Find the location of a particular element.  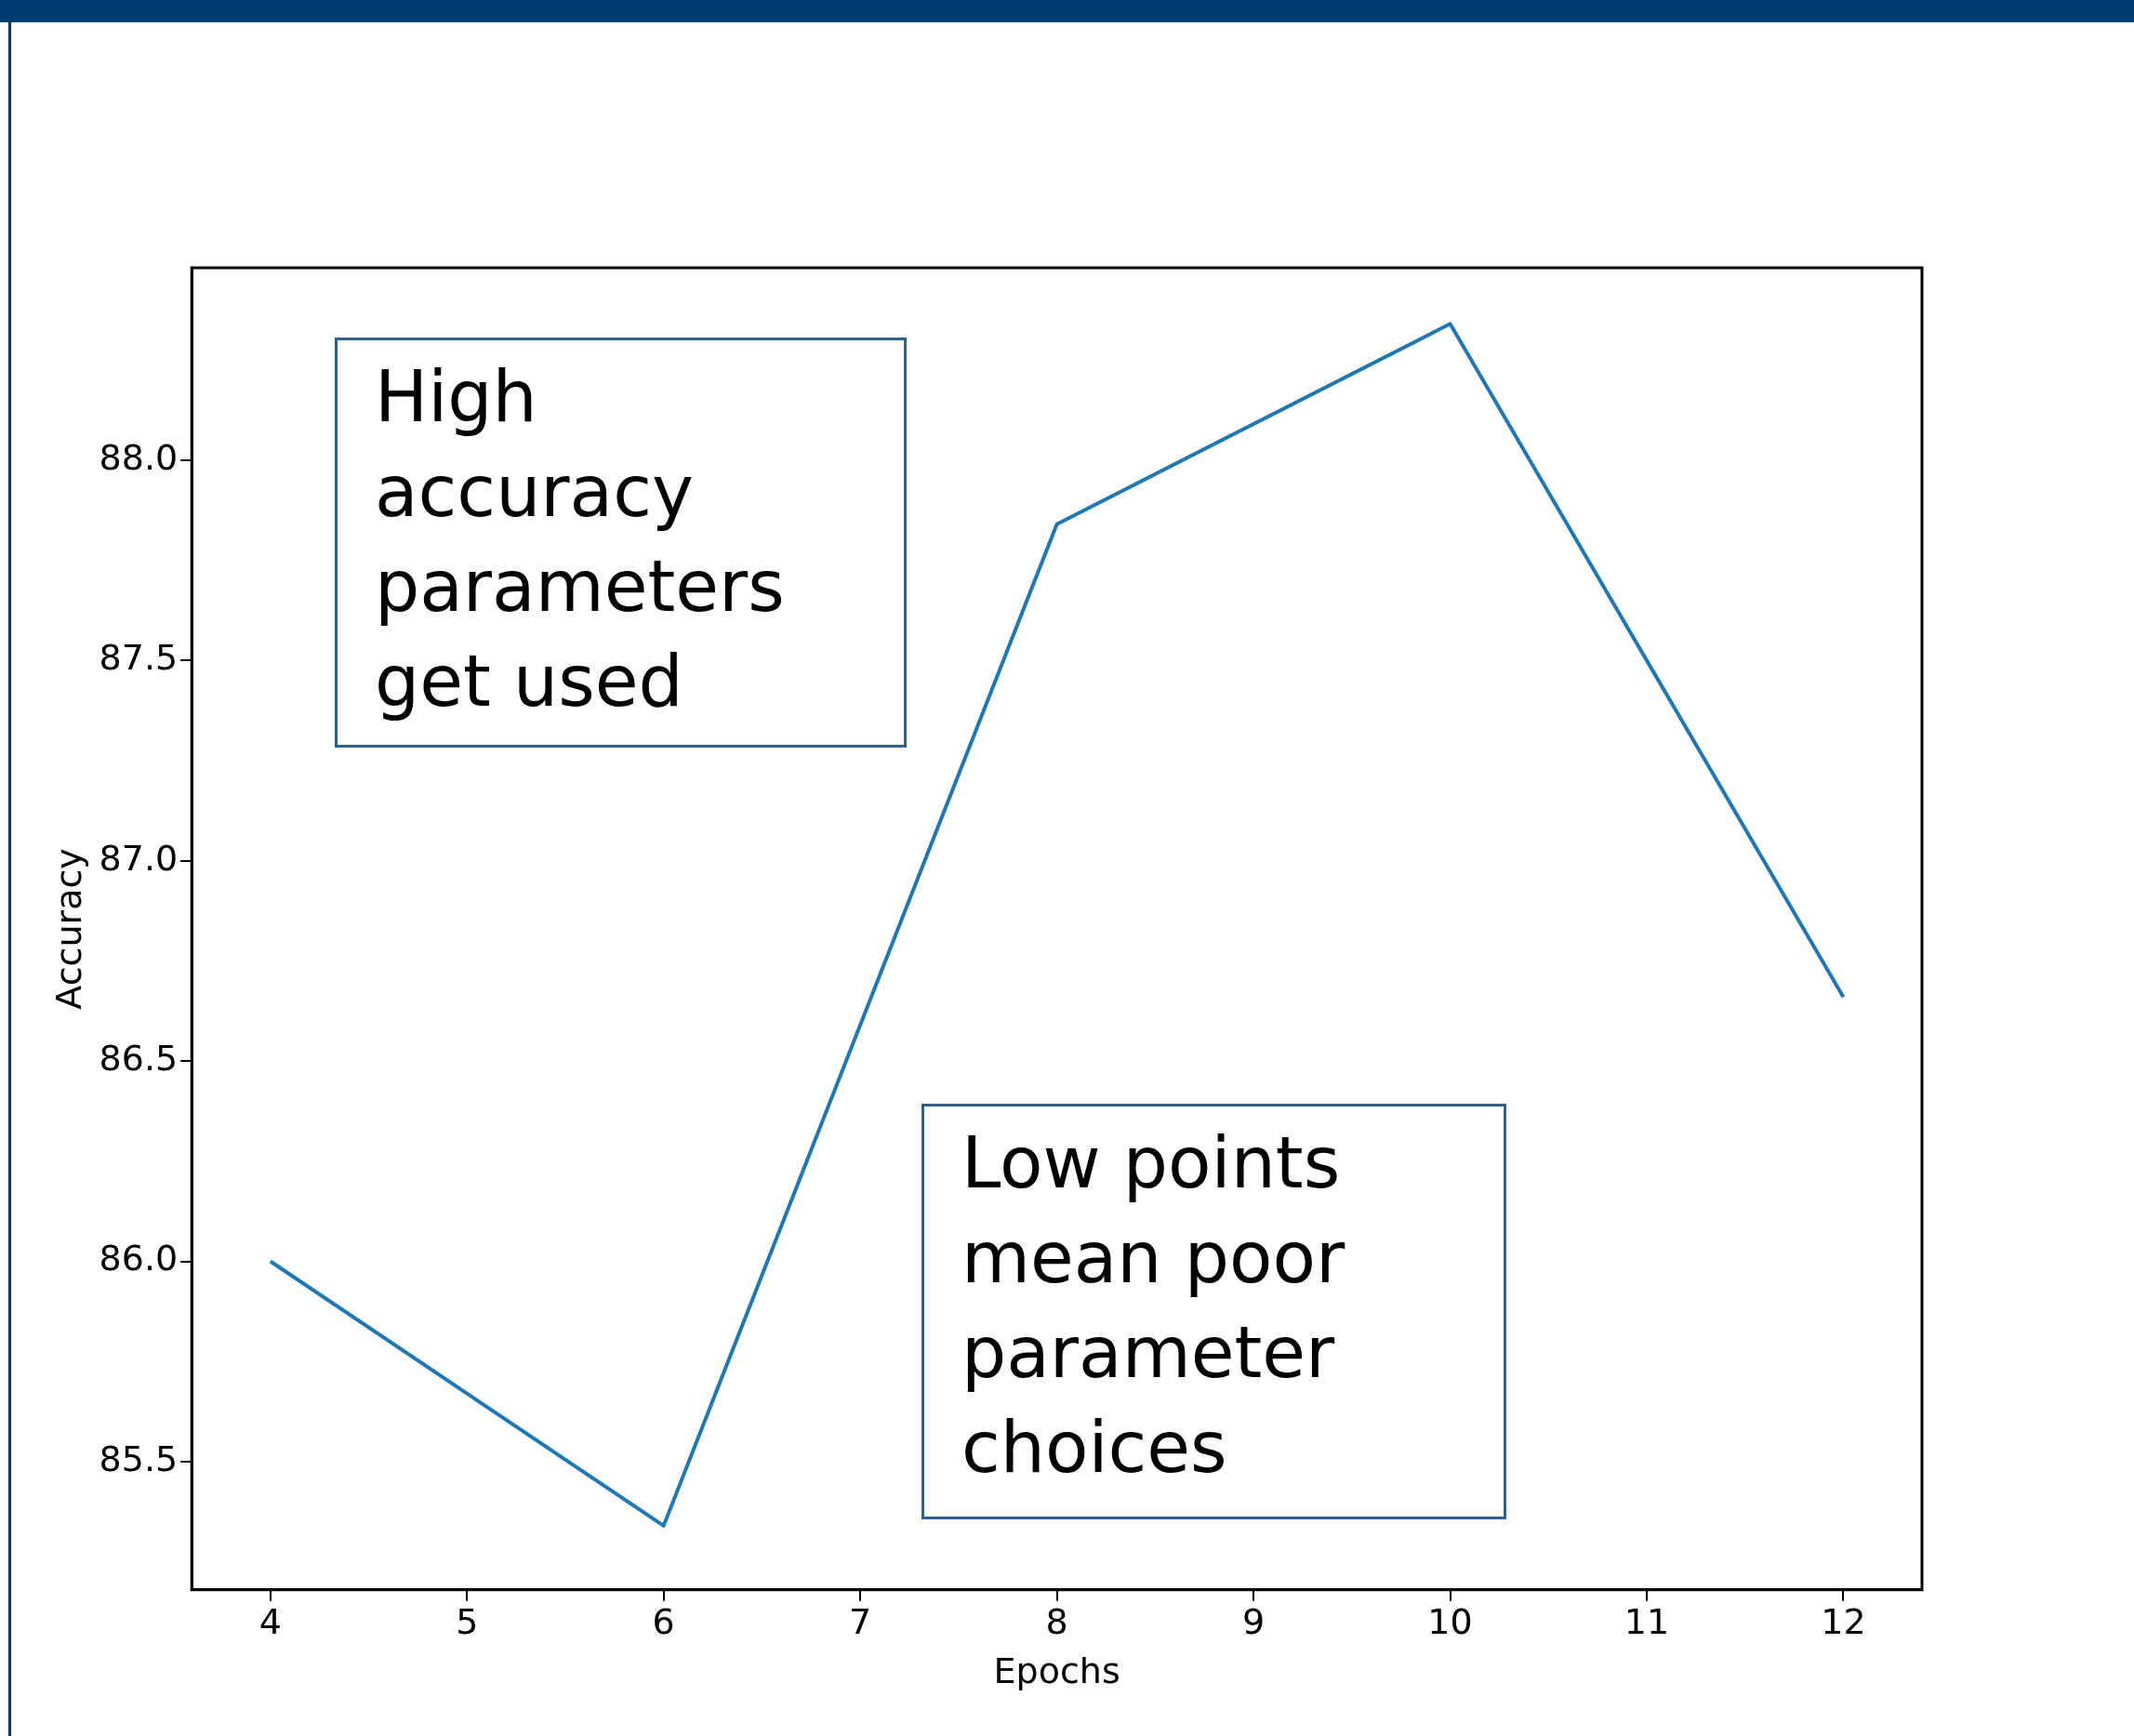

x-tick-label: 8 is located at coordinates (1056, 1622).